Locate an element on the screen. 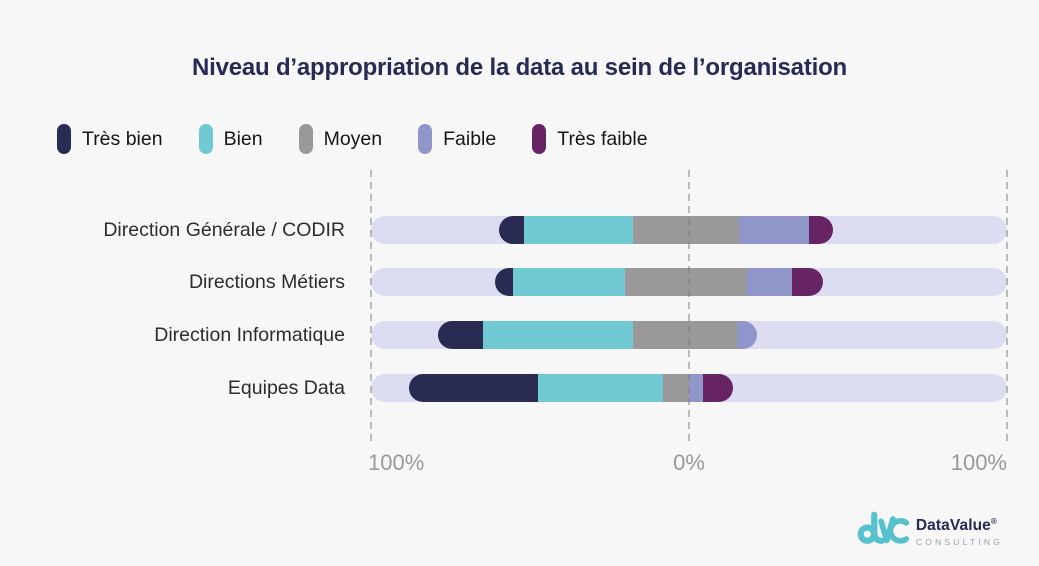 The height and width of the screenshot is (566, 1039). axis-tick-right: 100% is located at coordinates (978, 462).